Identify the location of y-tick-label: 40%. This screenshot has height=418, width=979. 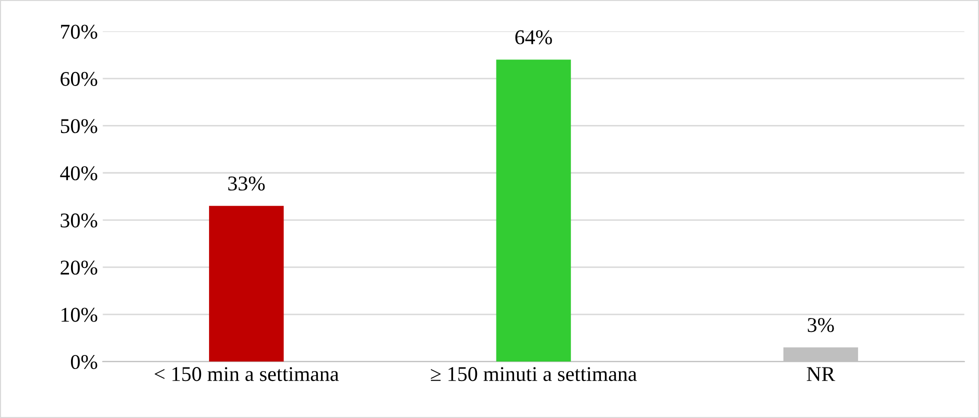
(79, 173).